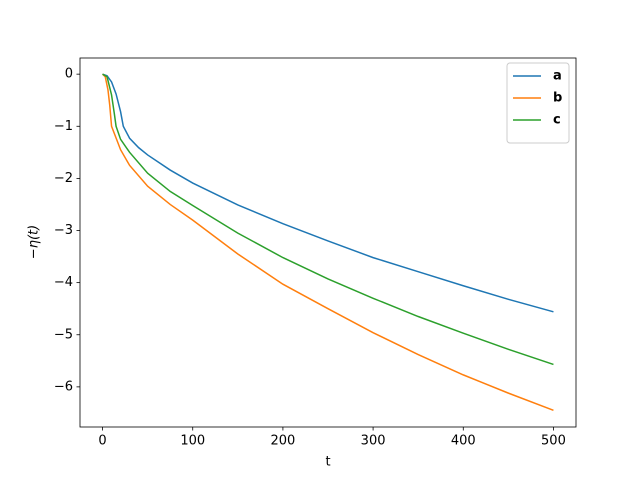 The width and height of the screenshot is (640, 480). Describe the element at coordinates (63, 386) in the screenshot. I see `y-tick-label: −6` at that location.